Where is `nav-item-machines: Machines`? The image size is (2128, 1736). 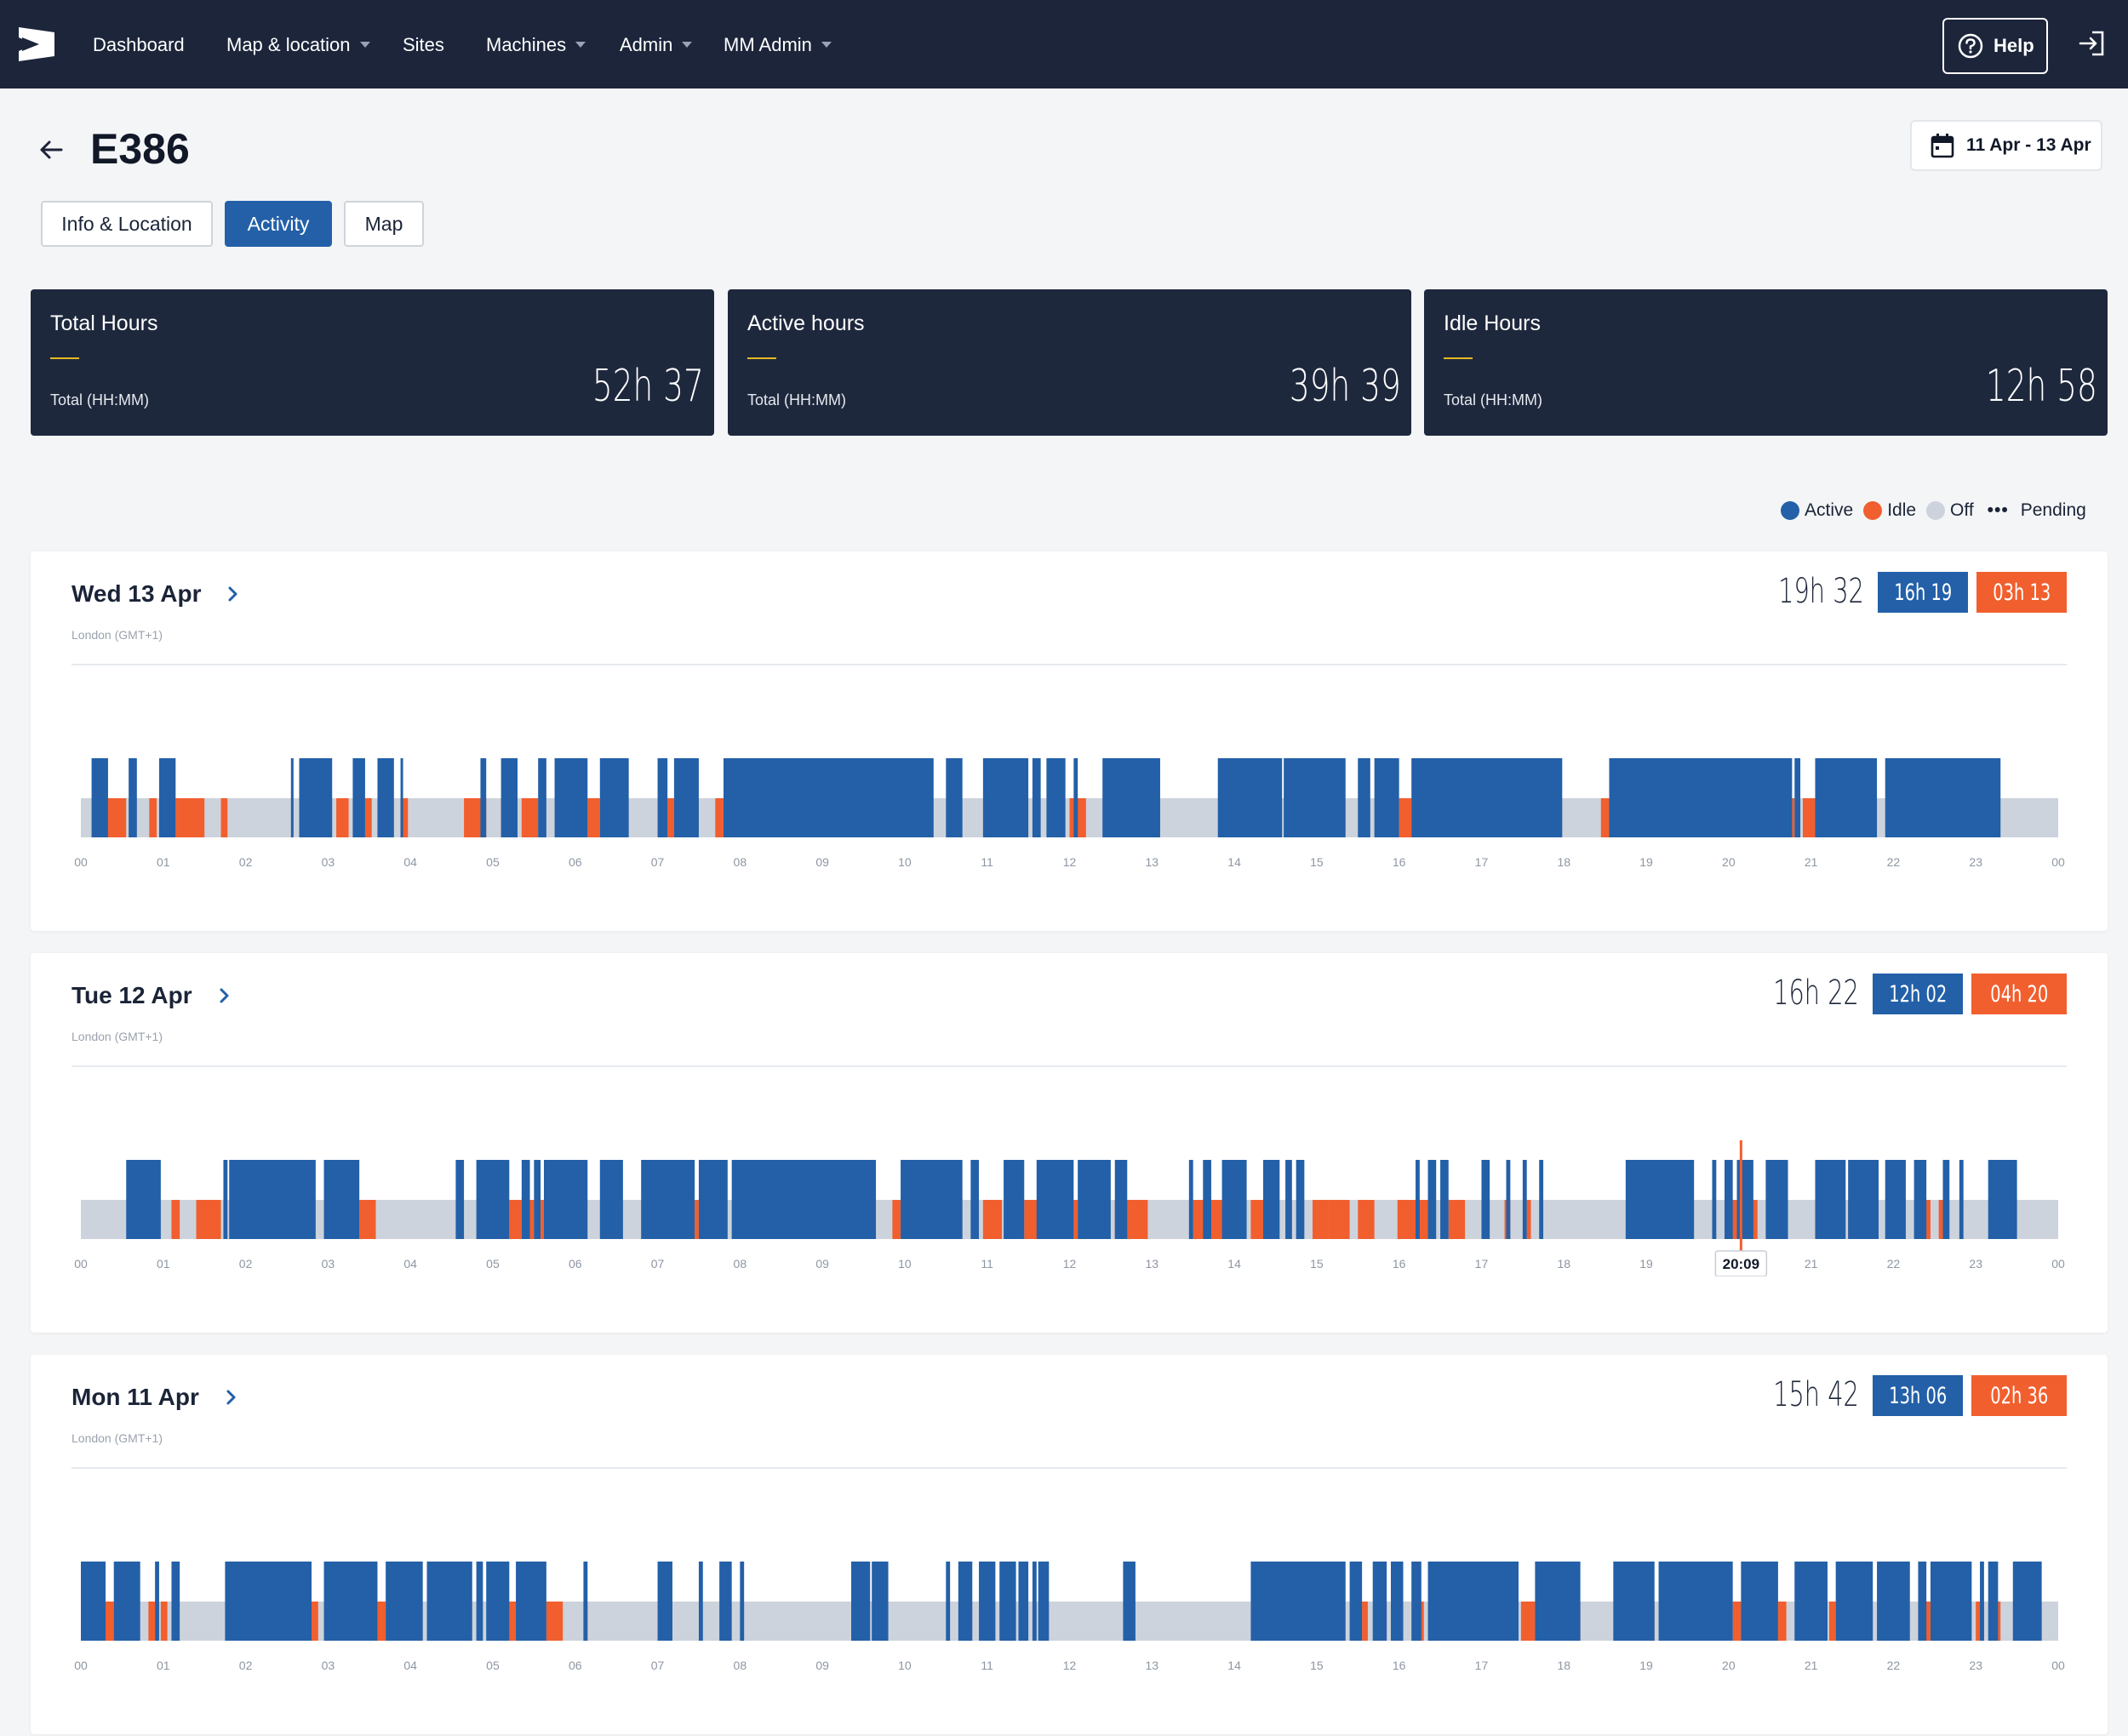 nav-item-machines: Machines is located at coordinates (536, 45).